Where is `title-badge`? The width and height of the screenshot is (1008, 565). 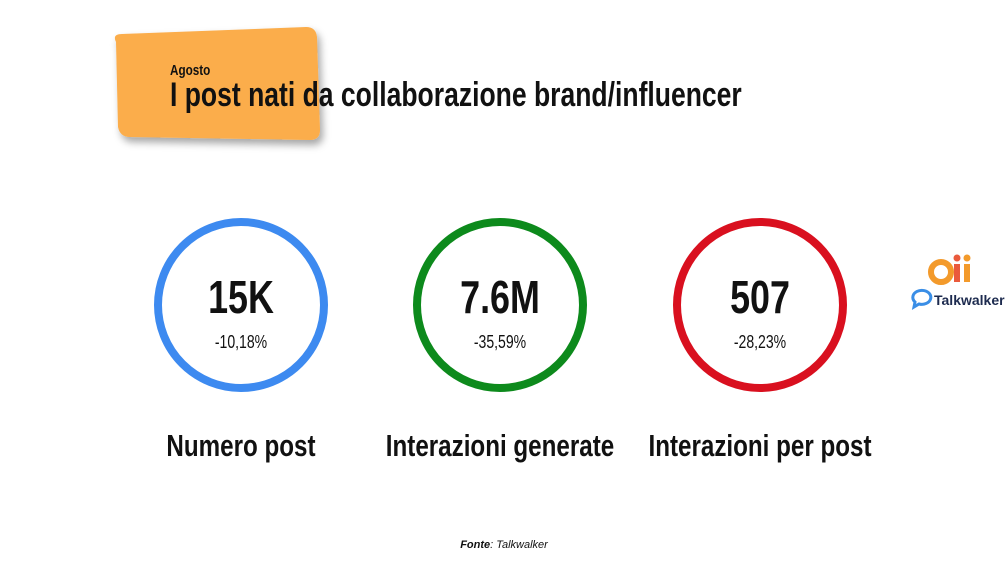 title-badge is located at coordinates (217, 83).